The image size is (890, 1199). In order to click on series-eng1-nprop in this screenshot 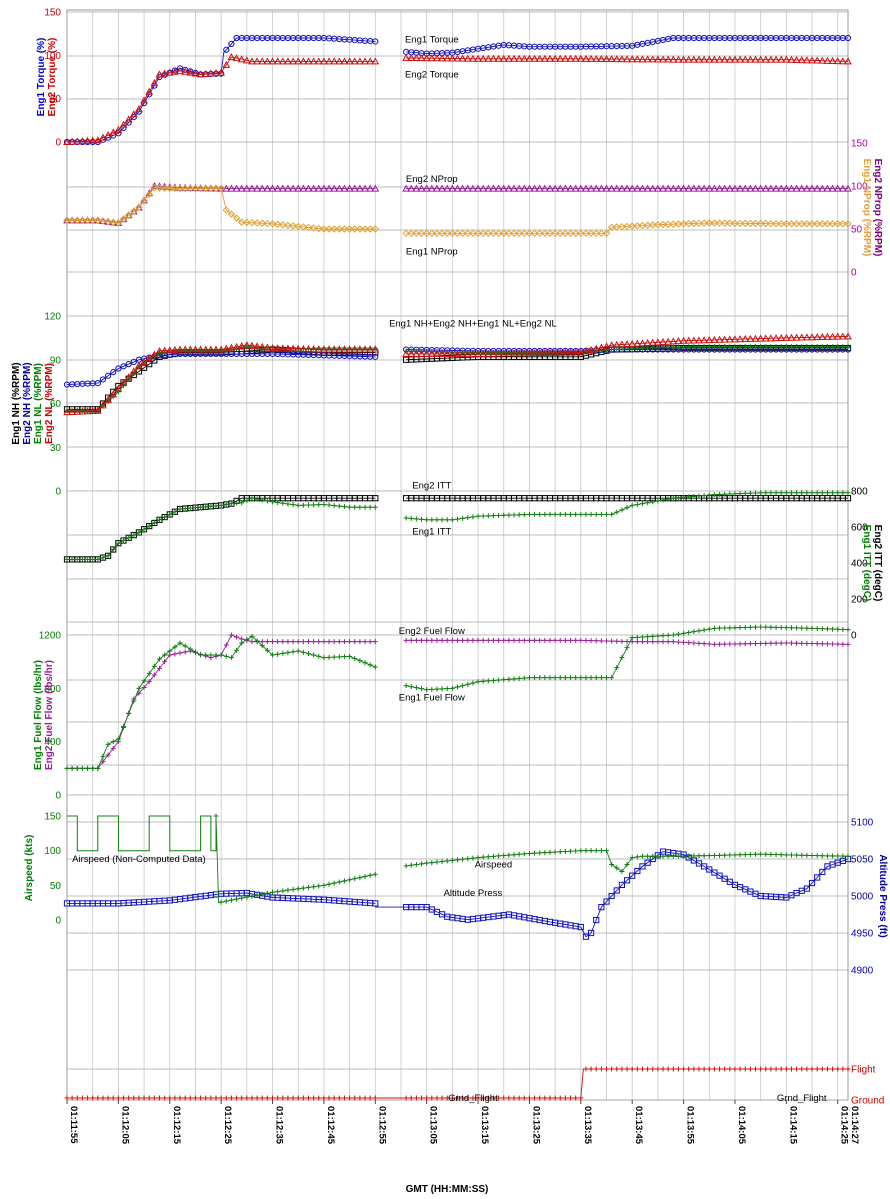, I will do `click(457, 211)`.